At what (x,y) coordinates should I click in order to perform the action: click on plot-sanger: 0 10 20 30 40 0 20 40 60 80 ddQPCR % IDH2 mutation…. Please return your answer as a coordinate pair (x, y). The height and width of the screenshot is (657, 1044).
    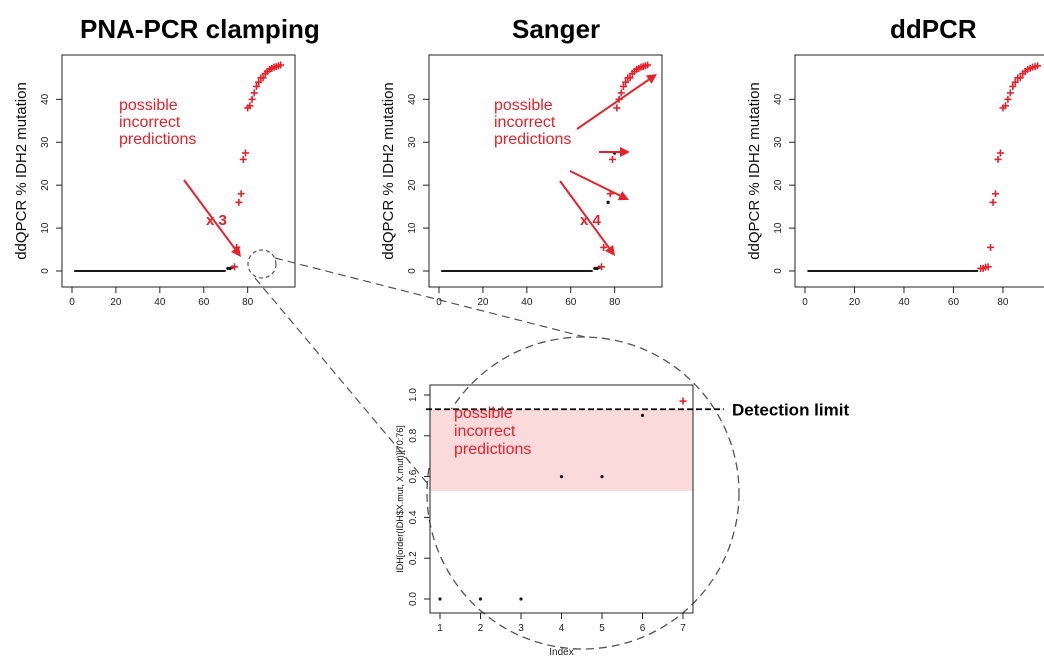
    Looking at the image, I should click on (521, 181).